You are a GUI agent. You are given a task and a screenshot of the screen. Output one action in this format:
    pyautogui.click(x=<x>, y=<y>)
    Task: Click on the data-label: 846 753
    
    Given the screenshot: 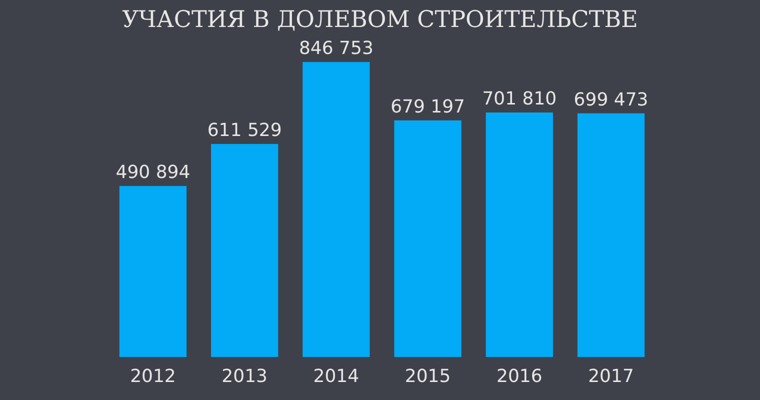 What is the action you would take?
    pyautogui.click(x=336, y=48)
    